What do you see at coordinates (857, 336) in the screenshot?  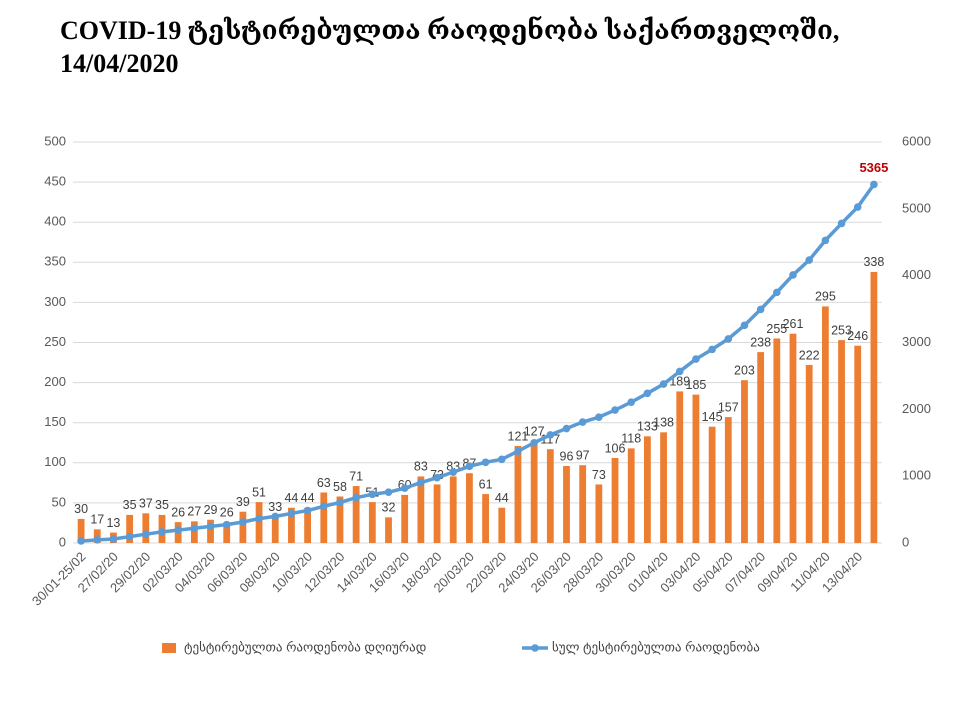 I see `data-label: 246` at bounding box center [857, 336].